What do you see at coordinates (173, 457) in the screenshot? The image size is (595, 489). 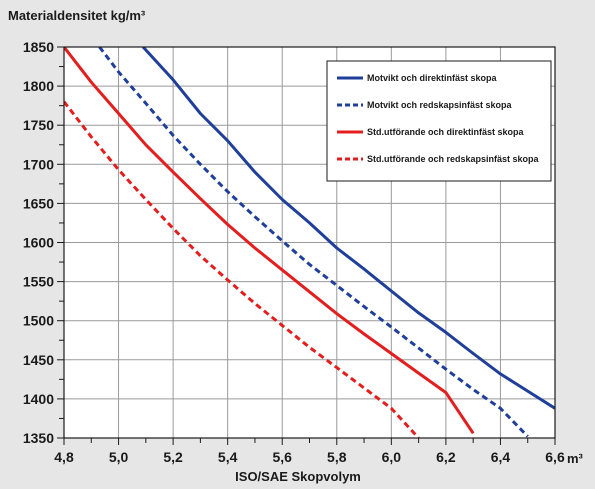 I see `x-tick-label: 5,2` at bounding box center [173, 457].